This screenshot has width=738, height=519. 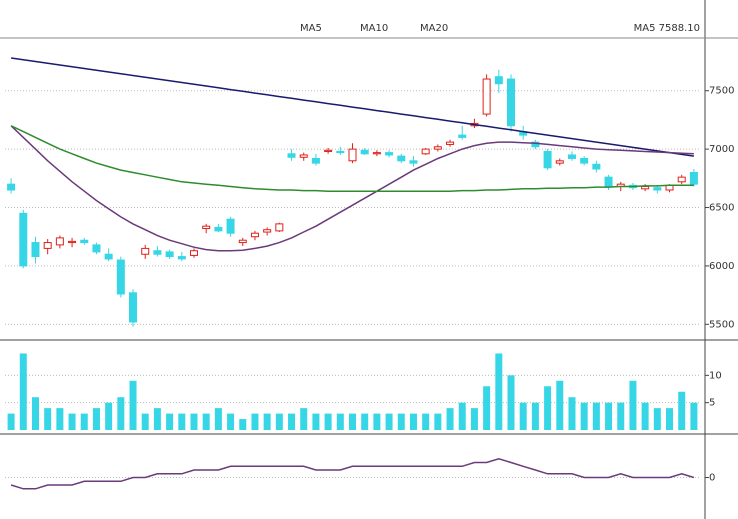 I want to click on chart-title: MA5 7588.10, so click(x=667, y=28).